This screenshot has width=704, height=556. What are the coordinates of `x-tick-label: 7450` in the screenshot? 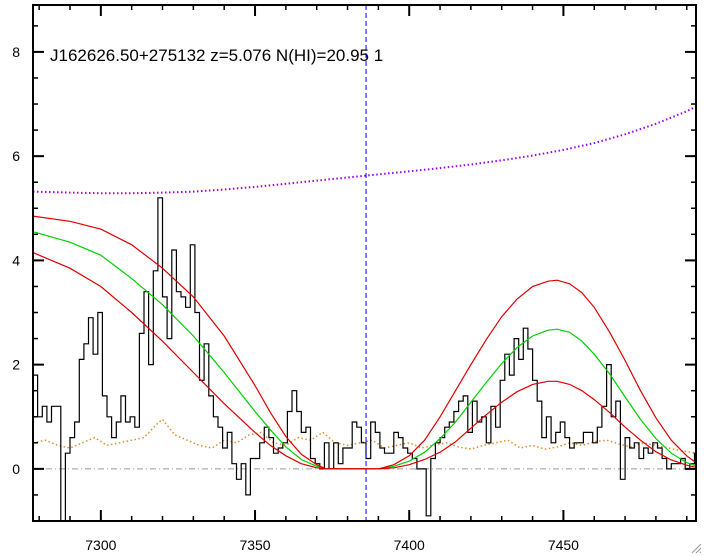 It's located at (563, 545).